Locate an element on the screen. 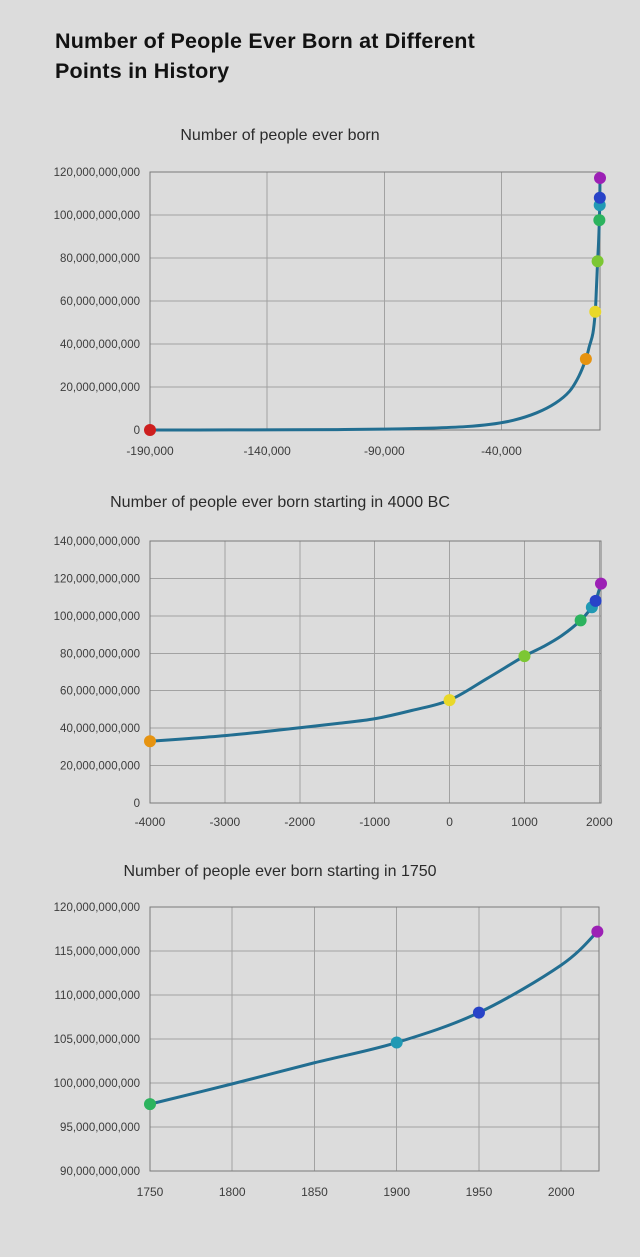  y-tick-label: 105,000,000,000 is located at coordinates (97, 1040).